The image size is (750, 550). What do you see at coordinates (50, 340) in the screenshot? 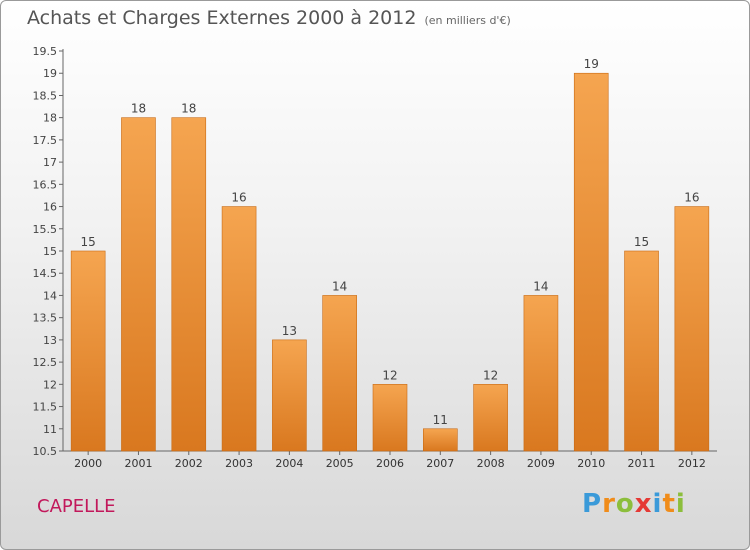
I see `y-tick-label: 13` at bounding box center [50, 340].